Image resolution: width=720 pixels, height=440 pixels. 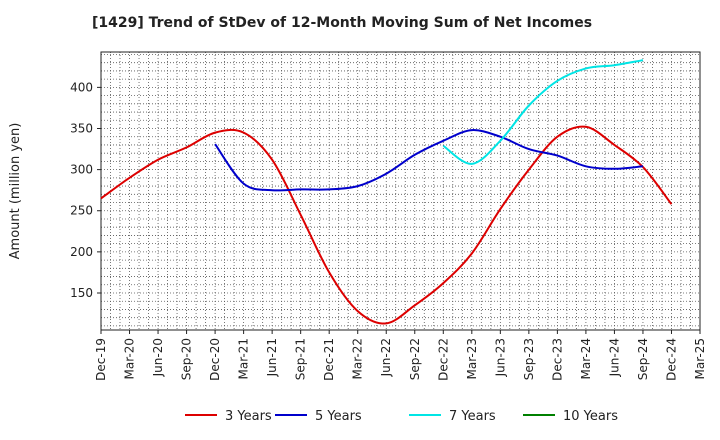 What do you see at coordinates (586, 358) in the screenshot?
I see `x-tick-label: Mar-24` at bounding box center [586, 358].